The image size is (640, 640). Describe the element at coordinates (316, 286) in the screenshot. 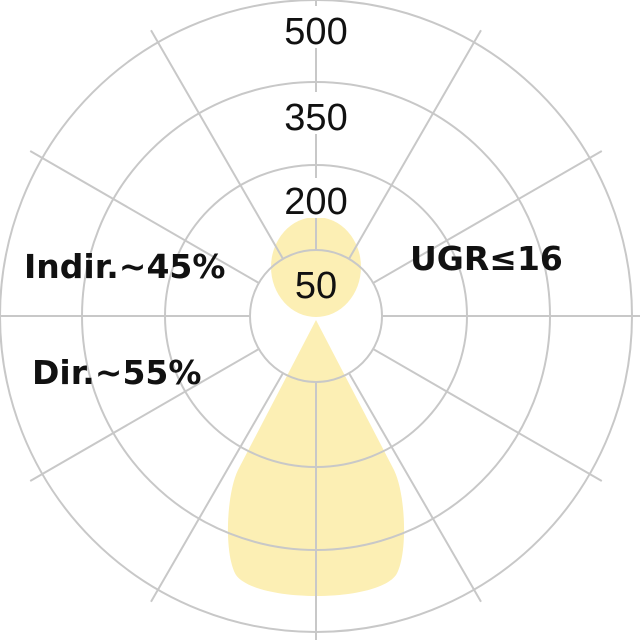

I see `scale-label-50: 50` at that location.